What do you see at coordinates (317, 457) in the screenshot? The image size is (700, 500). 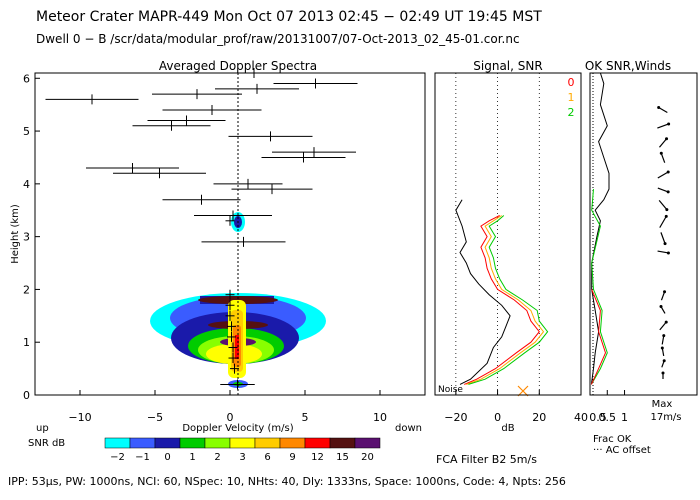 I see `colorbar-tick-label: 12` at bounding box center [317, 457].